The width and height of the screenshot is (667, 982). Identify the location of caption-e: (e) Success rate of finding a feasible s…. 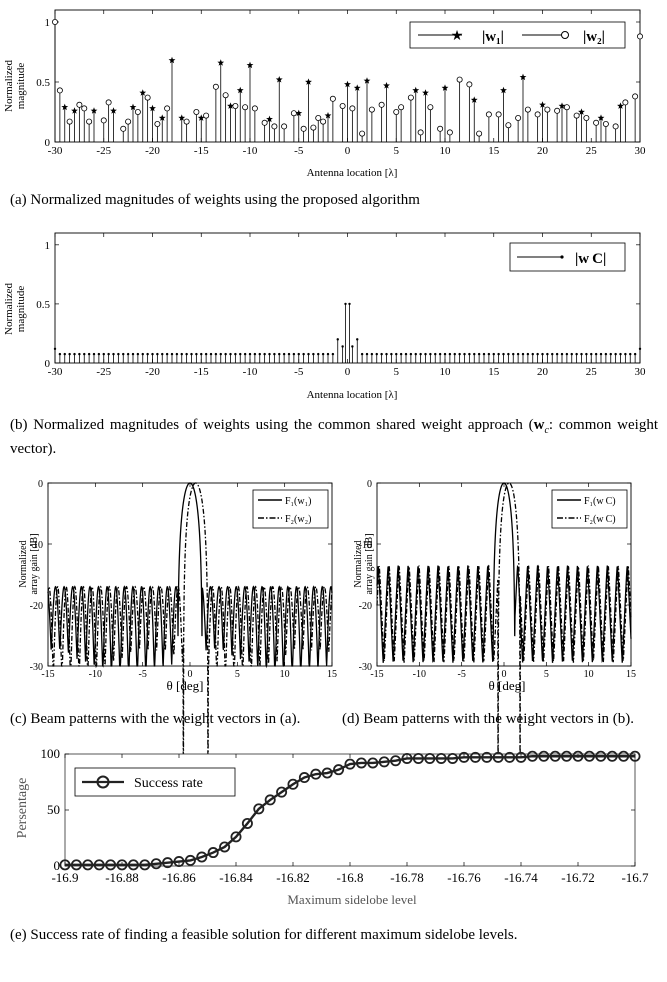
(264, 935).